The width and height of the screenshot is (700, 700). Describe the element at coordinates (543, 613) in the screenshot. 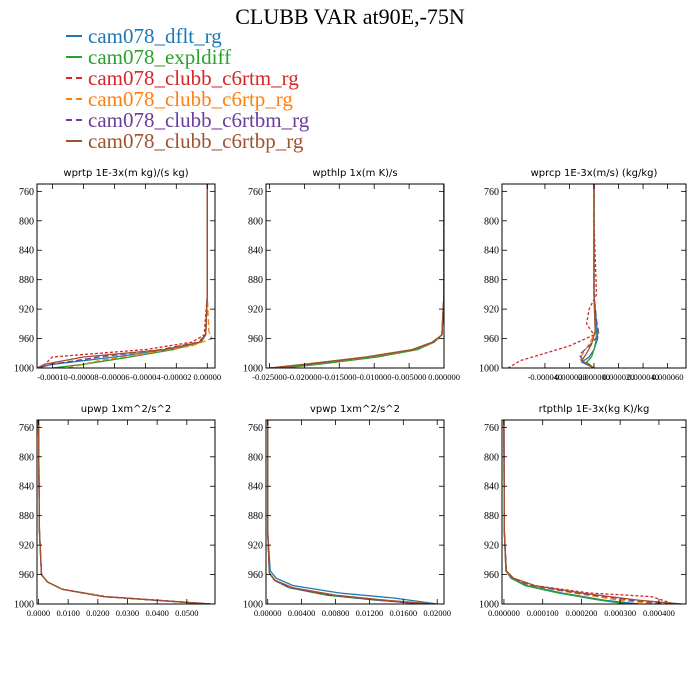

I see `x-tick-label: 0.000100` at that location.